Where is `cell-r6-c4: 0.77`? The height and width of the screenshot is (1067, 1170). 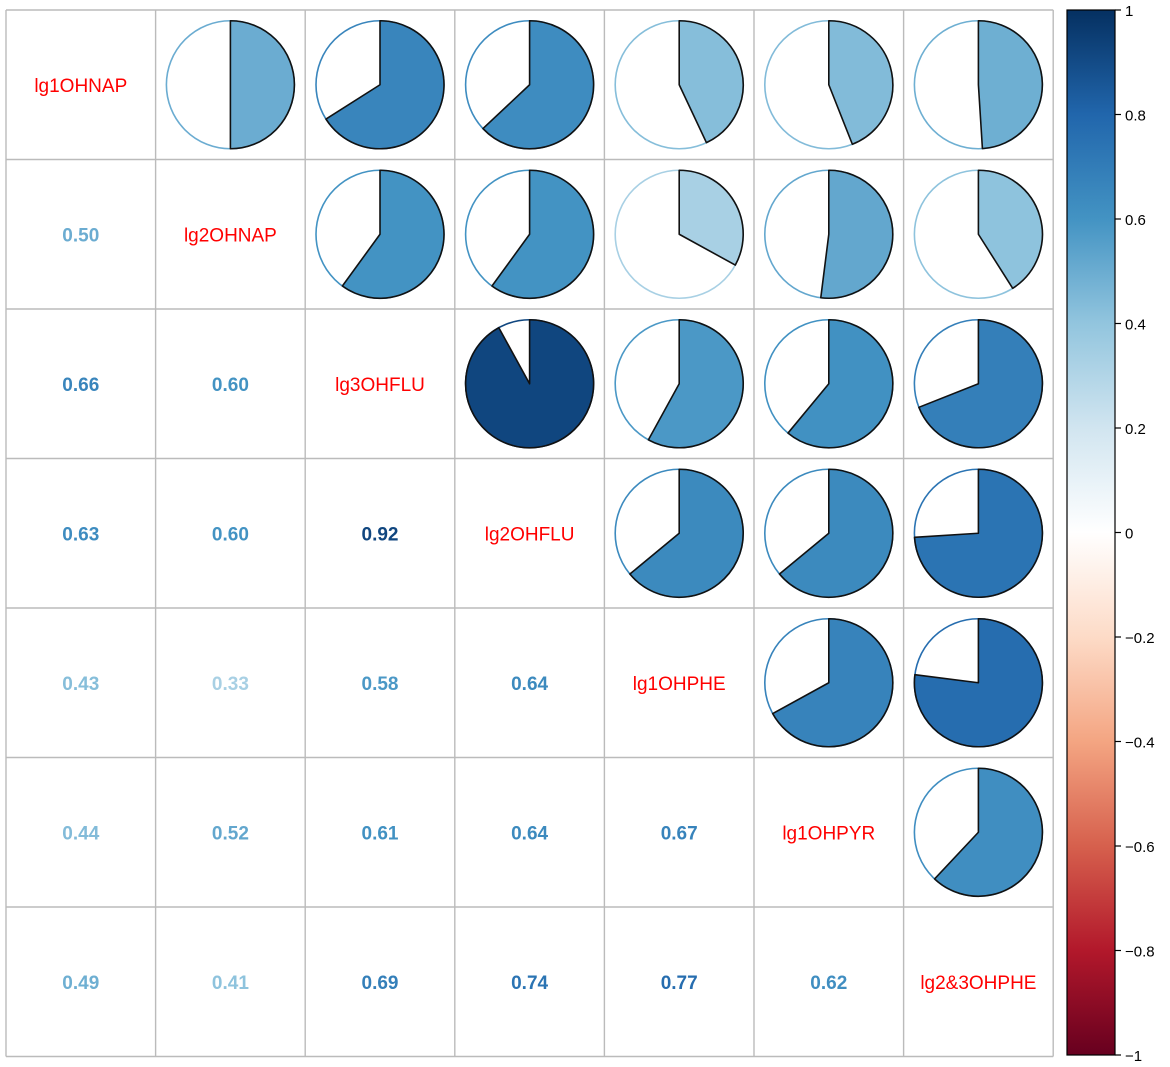 cell-r6-c4: 0.77 is located at coordinates (679, 983).